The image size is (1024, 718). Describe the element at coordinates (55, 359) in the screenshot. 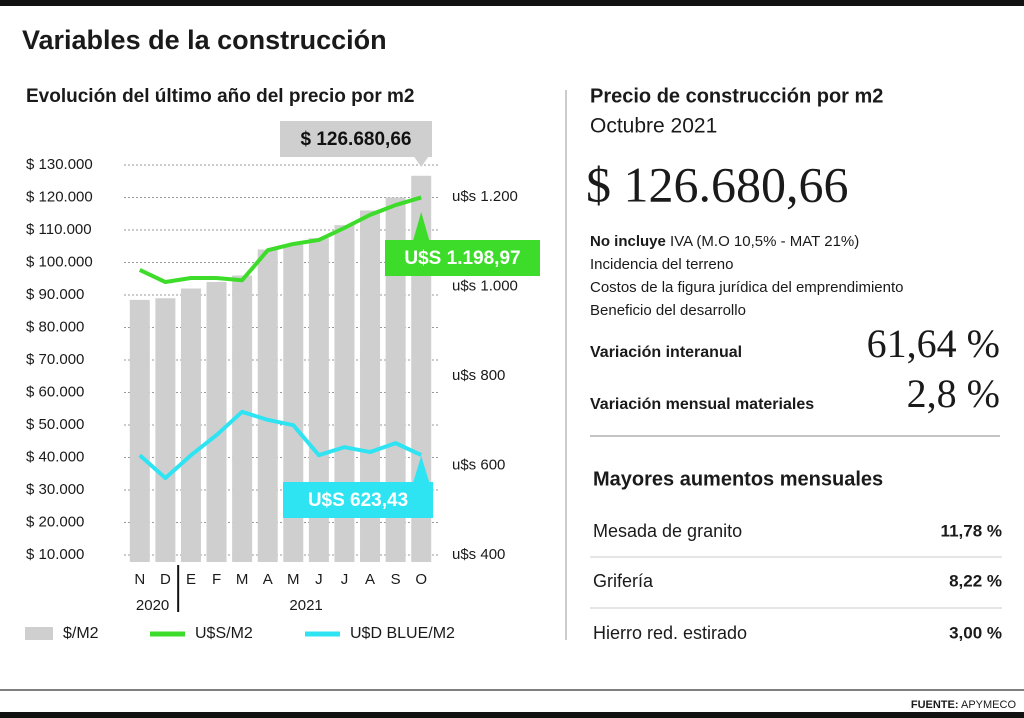

I see `y-tick-label: $ 70.000` at that location.